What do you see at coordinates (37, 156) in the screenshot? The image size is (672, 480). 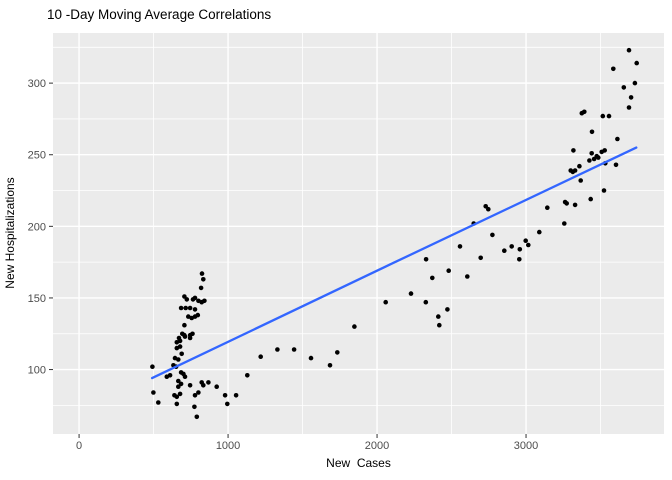 I see `y-tick-label: 250` at bounding box center [37, 156].